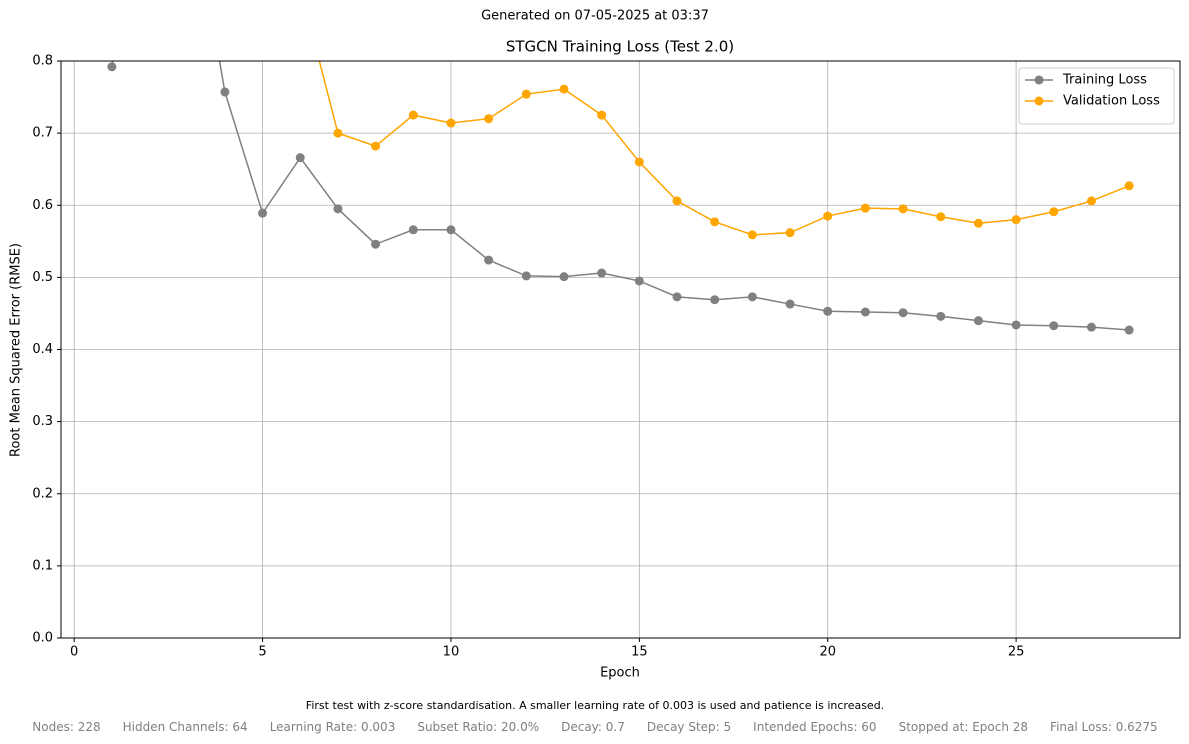 The width and height of the screenshot is (1189, 744). What do you see at coordinates (42, 61) in the screenshot?
I see `y-tick-label: 0.8` at bounding box center [42, 61].